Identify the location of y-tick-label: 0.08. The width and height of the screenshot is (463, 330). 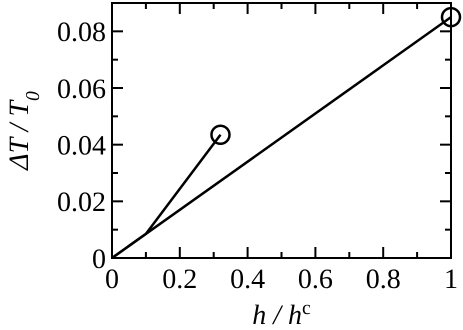
(81, 32).